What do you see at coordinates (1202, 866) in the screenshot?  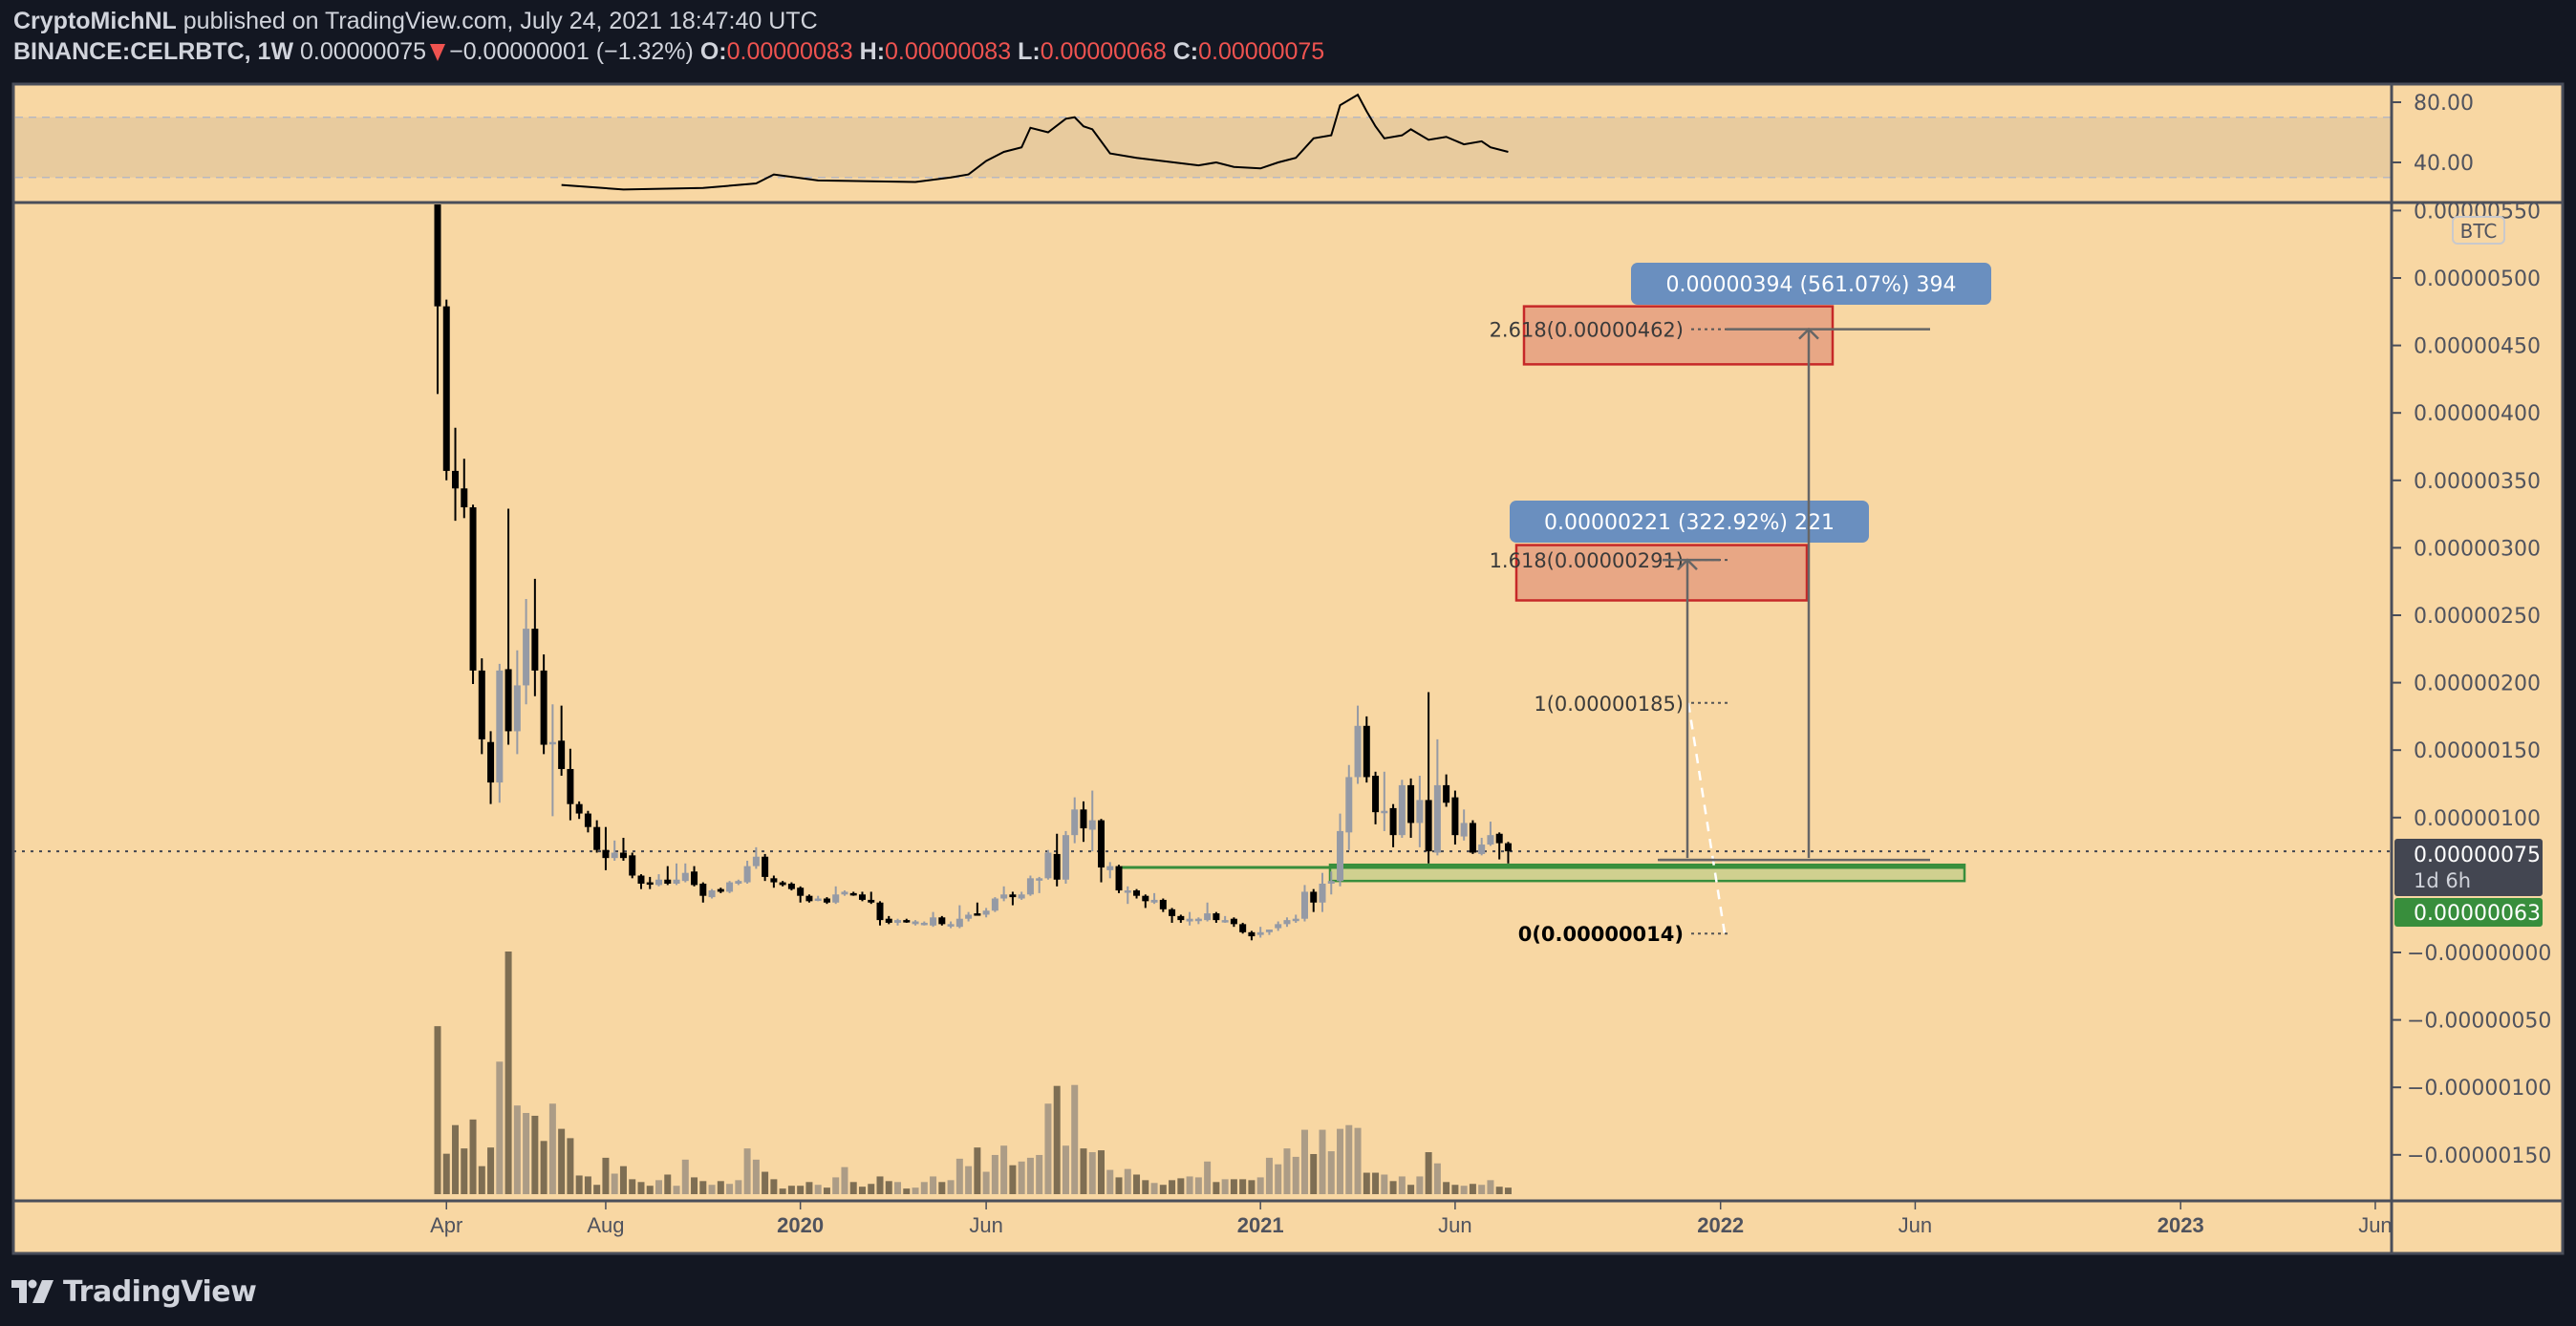 I see `drawings-under` at bounding box center [1202, 866].